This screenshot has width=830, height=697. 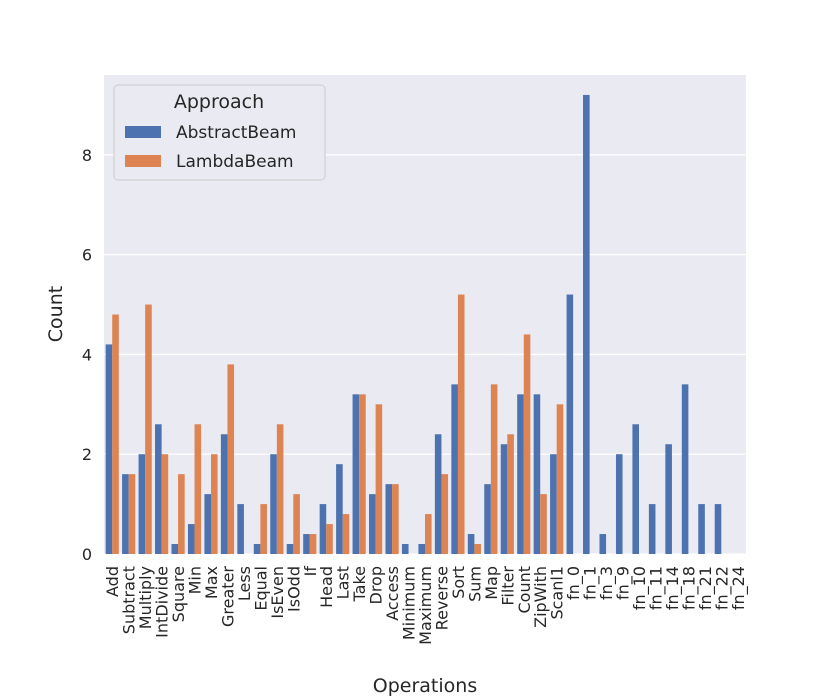 I want to click on x-tick-label: Less, so click(x=244, y=583).